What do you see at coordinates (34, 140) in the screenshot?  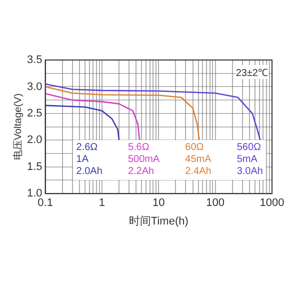 I see `y-tick-label: 2.0` at bounding box center [34, 140].